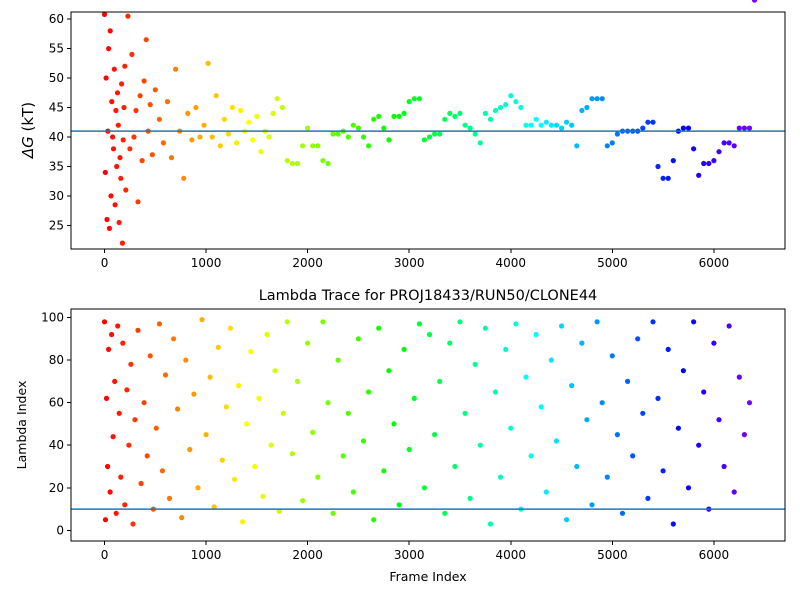 The width and height of the screenshot is (800, 600). Describe the element at coordinates (307, 263) in the screenshot. I see `delta-g-x-tick-label: 2000` at that location.